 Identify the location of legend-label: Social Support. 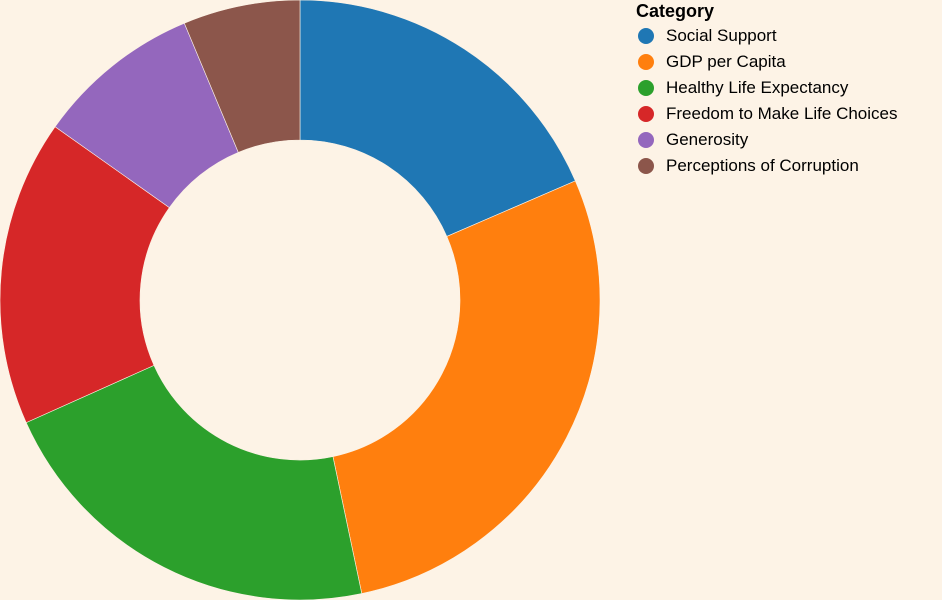
(721, 35).